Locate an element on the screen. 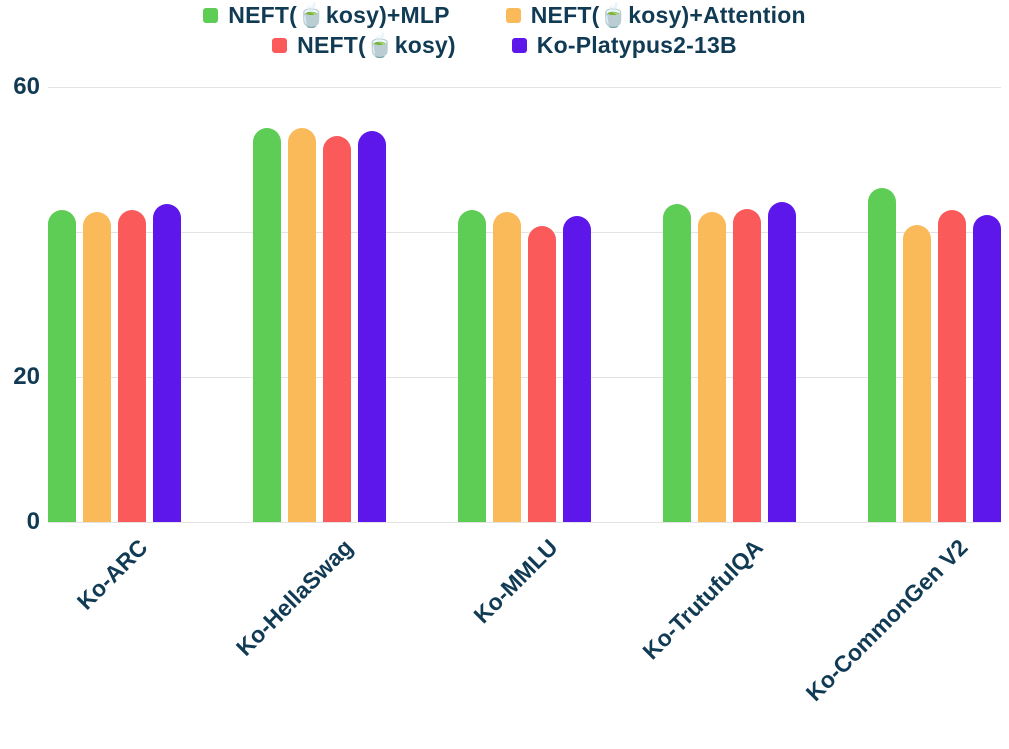  legend-item: NEFT(🍵kosy)+Attention is located at coordinates (655, 15).